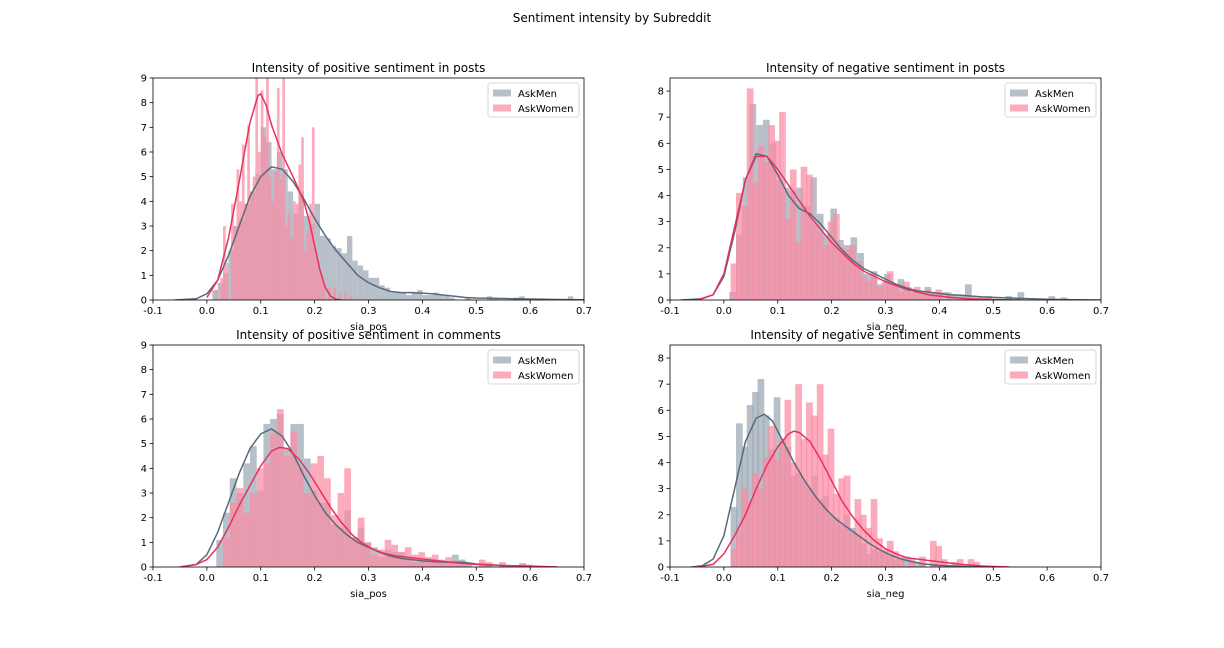 The width and height of the screenshot is (1224, 648). I want to click on y-tick-label: 0, so click(661, 568).